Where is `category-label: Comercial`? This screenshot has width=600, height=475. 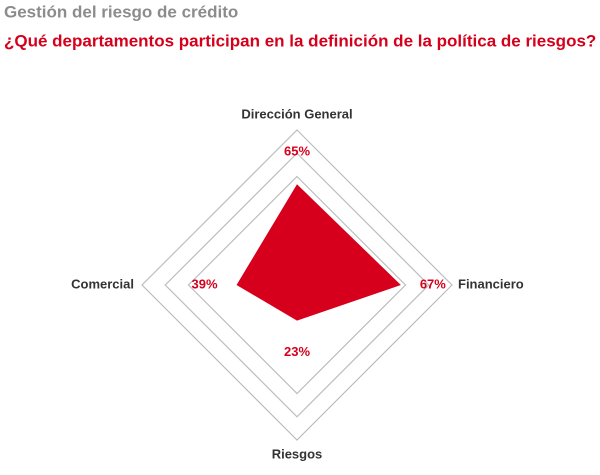 category-label: Comercial is located at coordinates (102, 283).